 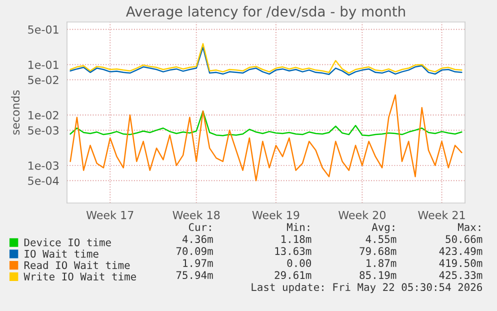 I want to click on text: 1.87m, so click(x=381, y=263).